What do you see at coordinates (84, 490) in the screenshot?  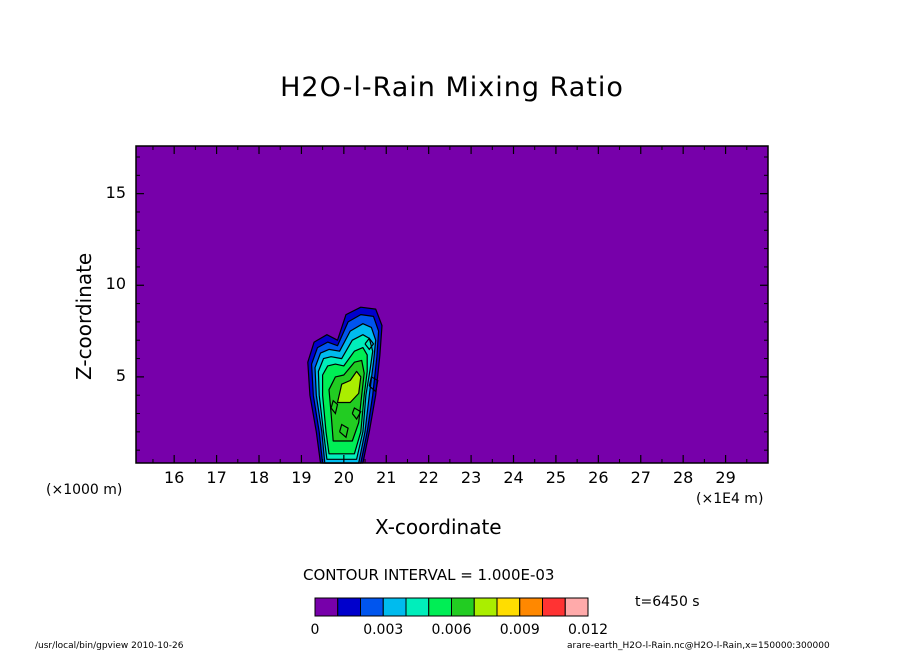 I see `x-unit-label: (×1000 m)` at bounding box center [84, 490].